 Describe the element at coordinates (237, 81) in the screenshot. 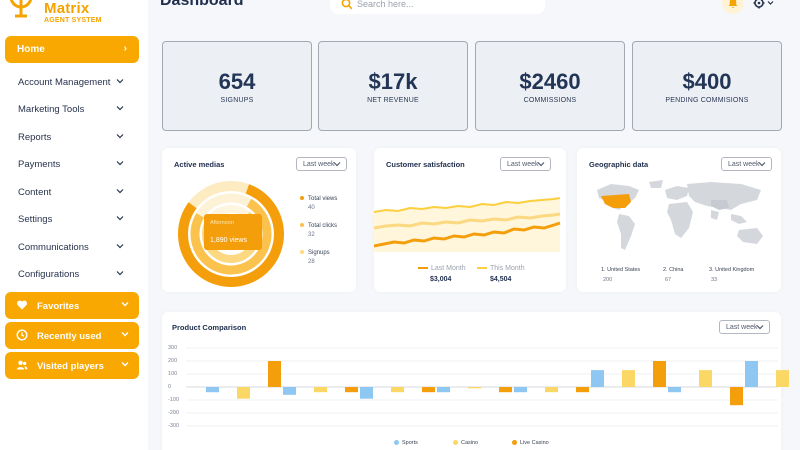

I see `kpi-value: 654` at that location.